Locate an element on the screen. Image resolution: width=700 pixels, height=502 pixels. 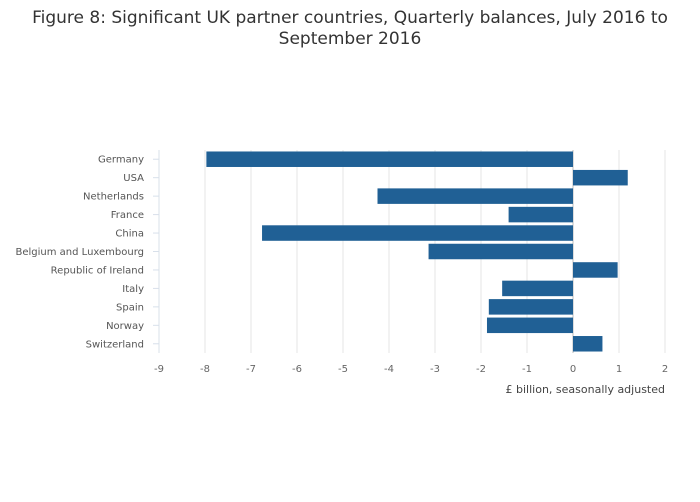
x-tick-label: -1 is located at coordinates (527, 369).